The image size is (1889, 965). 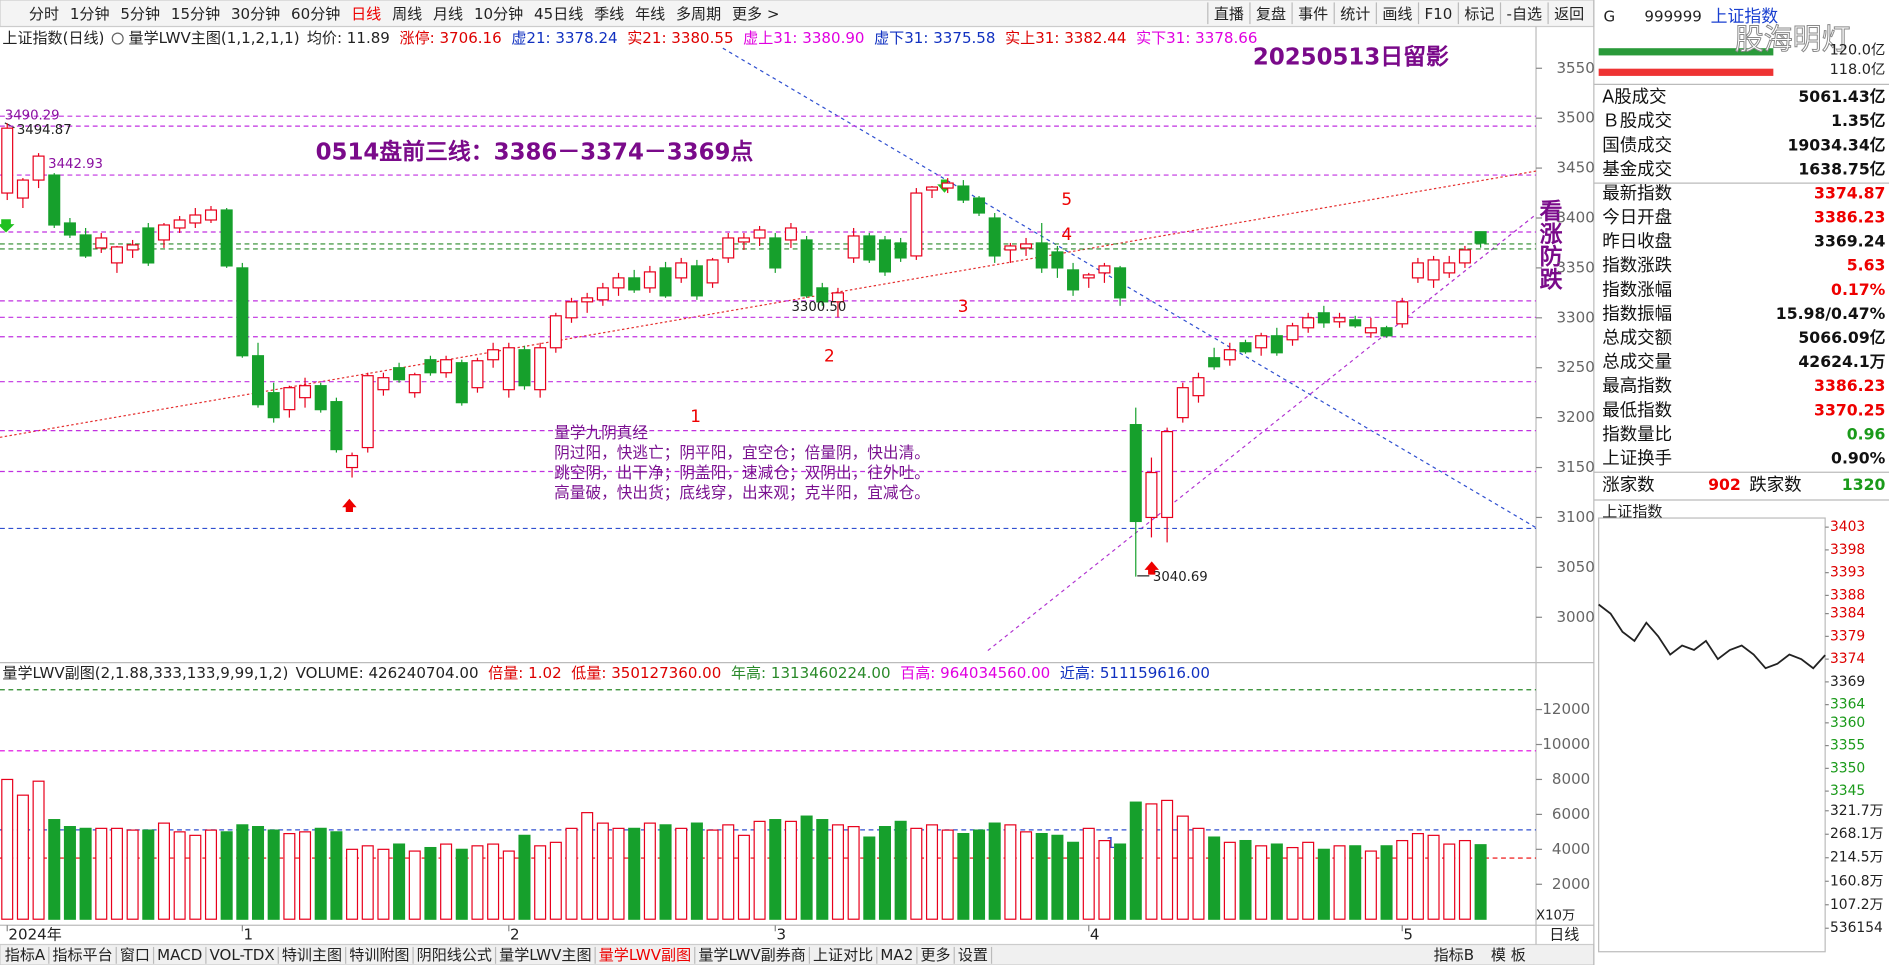 What do you see at coordinates (179, 955) in the screenshot?
I see `indicator-tab: MACD` at bounding box center [179, 955].